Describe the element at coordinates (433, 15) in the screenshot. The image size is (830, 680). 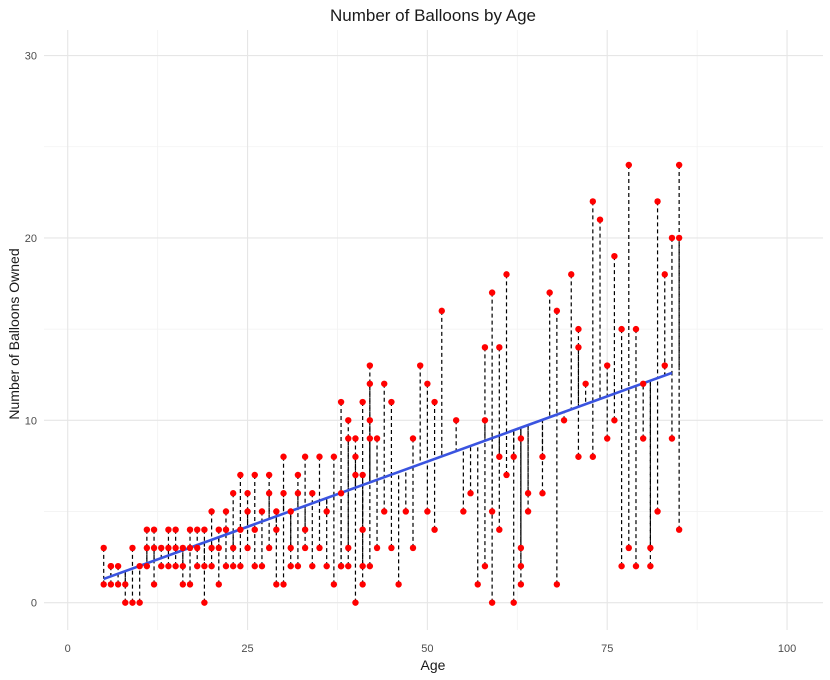
I see `chart-title: Number of Balloons by Age` at that location.